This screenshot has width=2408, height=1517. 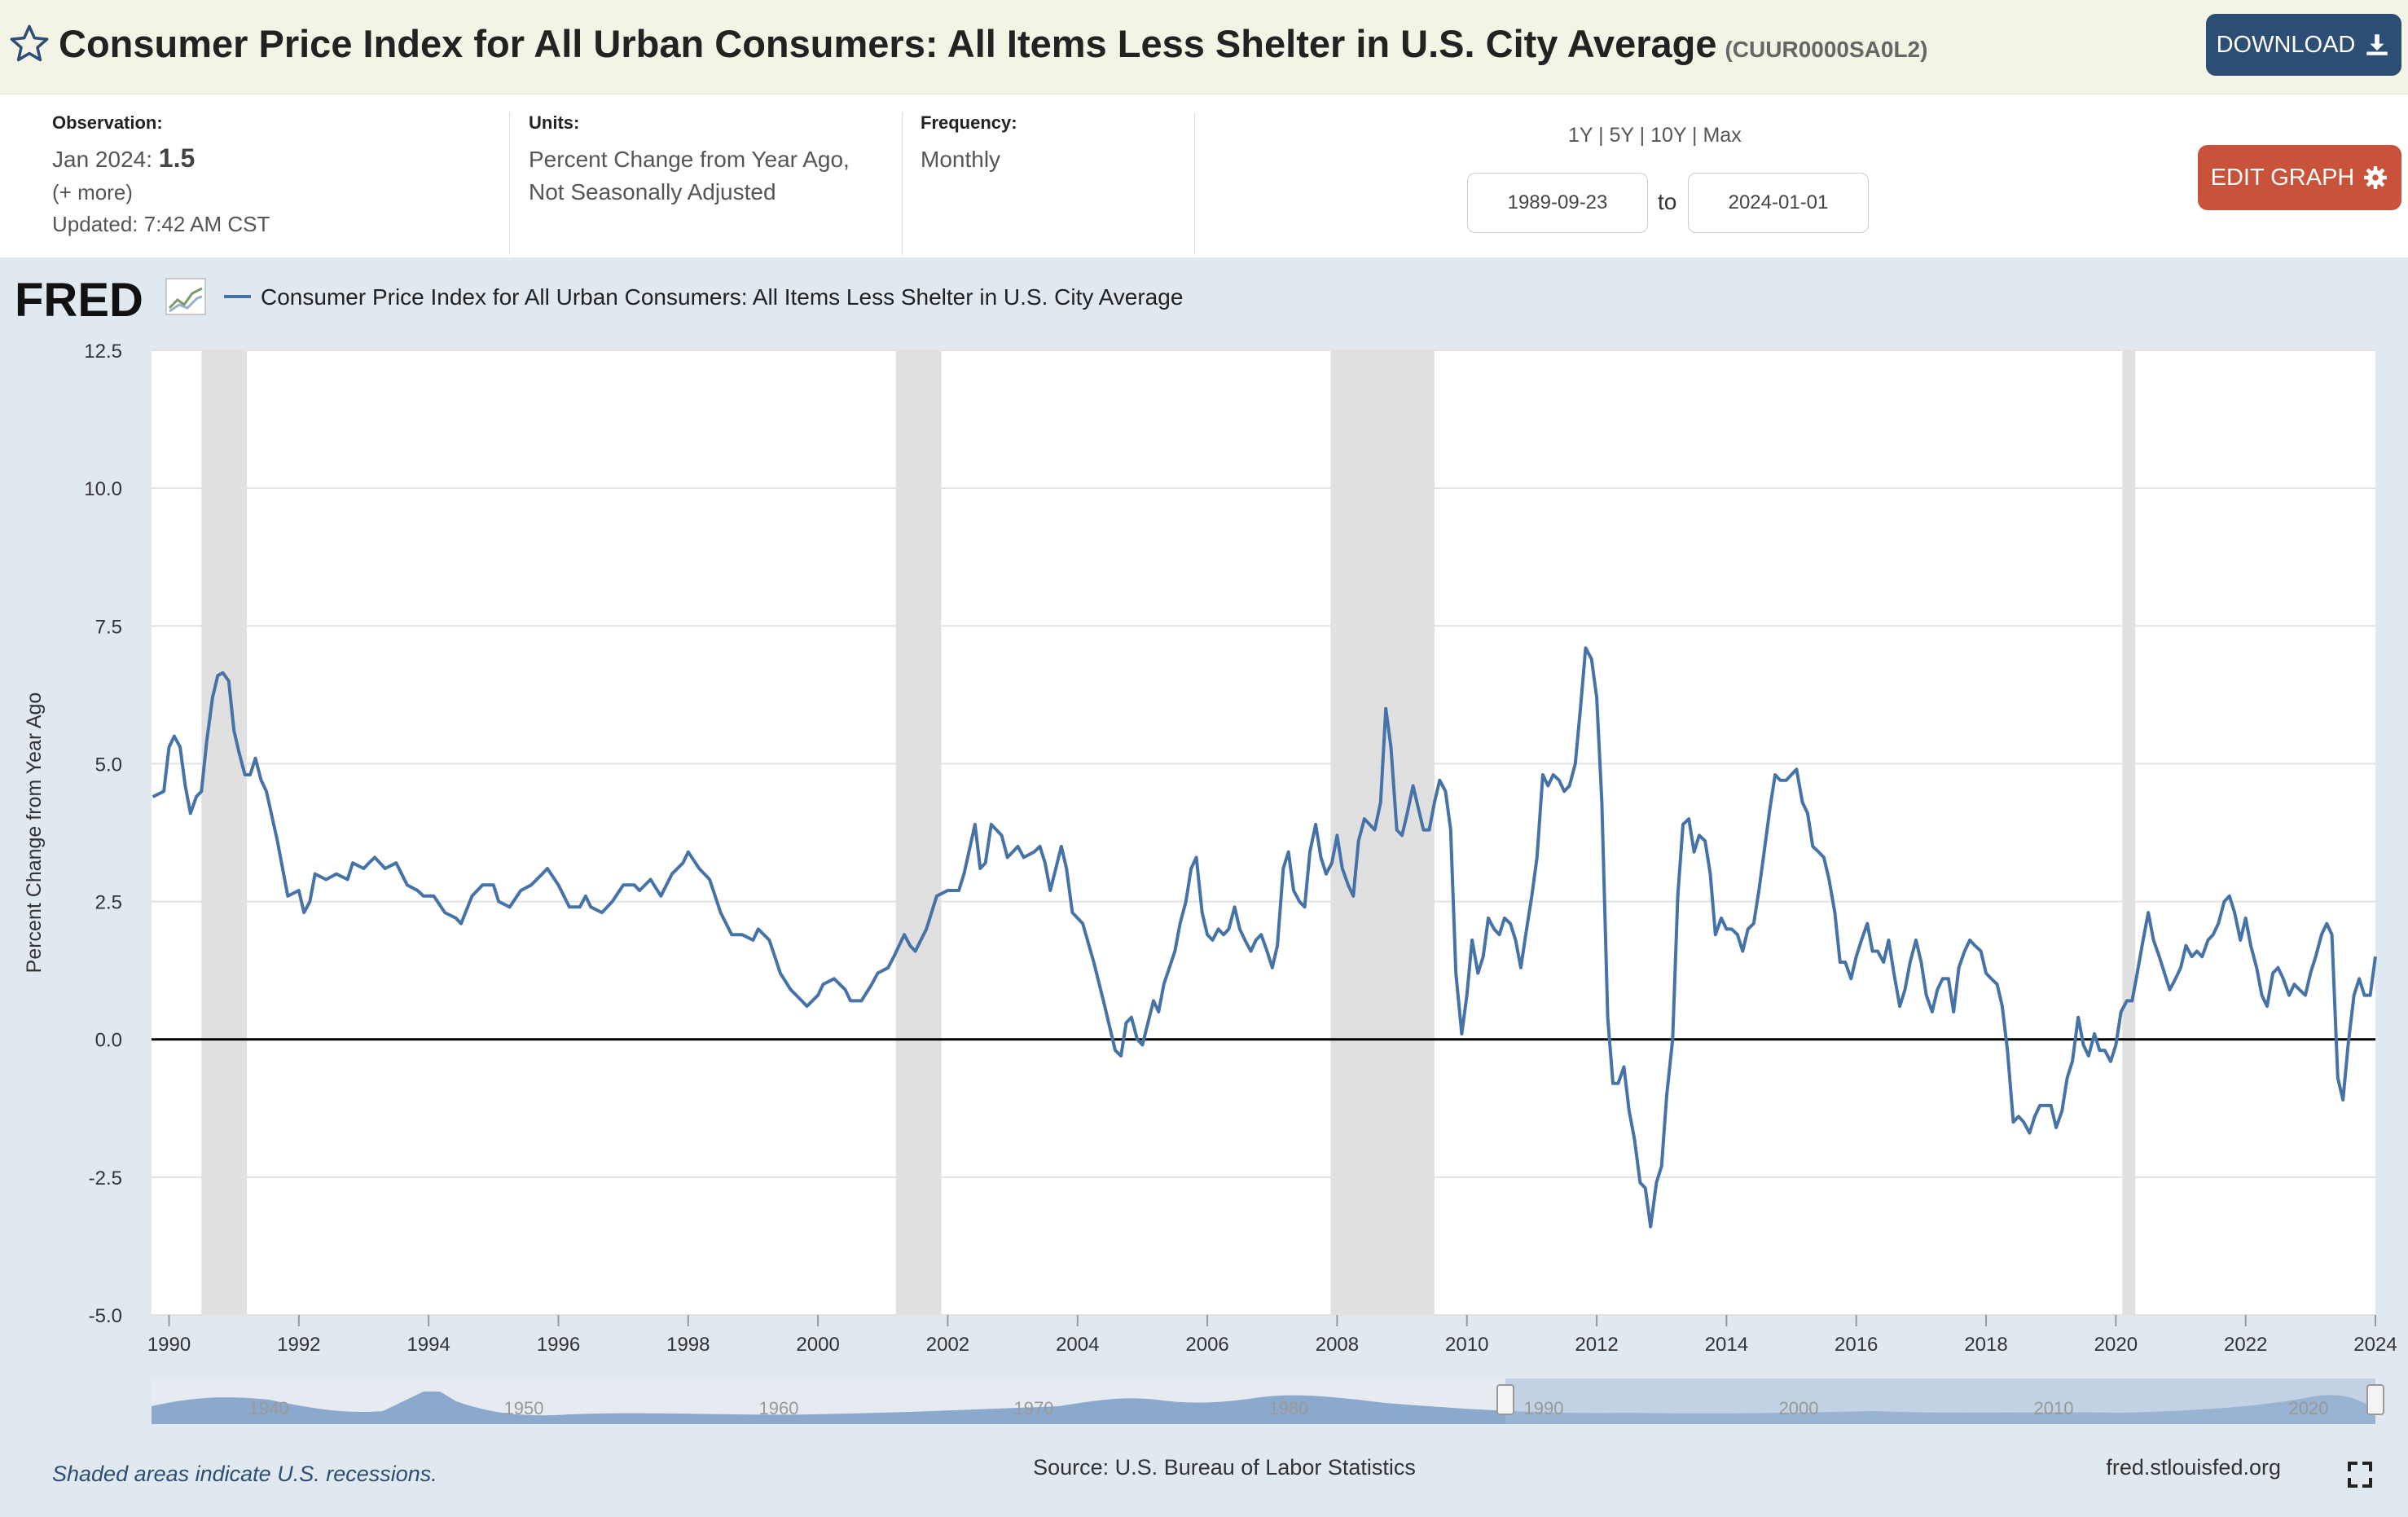 What do you see at coordinates (103, 834) in the screenshot?
I see `y-tick-labels: -5.0 -2.5 0.0 2.5 5.0 7.5 10.0 12.5` at bounding box center [103, 834].